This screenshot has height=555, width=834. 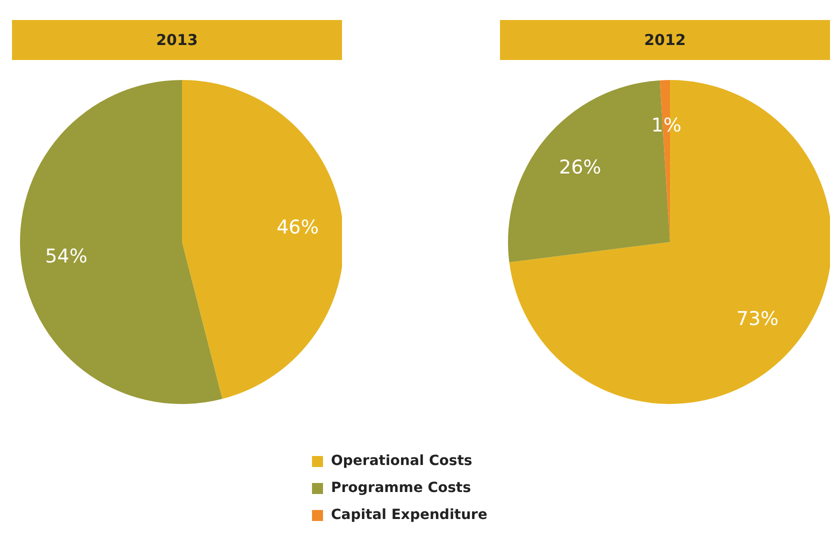 I want to click on chart-title: 2013, so click(x=177, y=40).